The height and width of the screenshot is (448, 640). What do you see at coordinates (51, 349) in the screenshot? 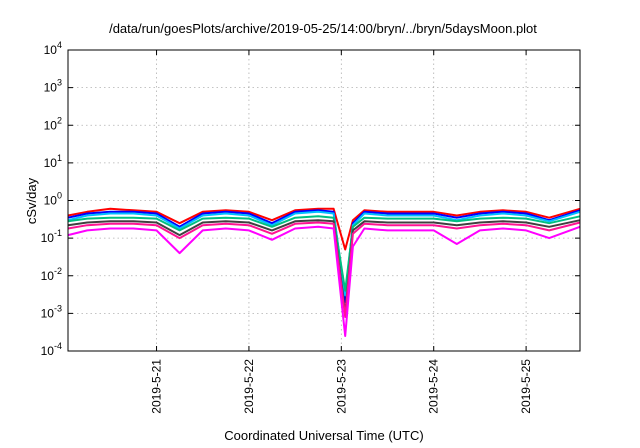
I see `y-tick-label: 10⁻⁴` at bounding box center [51, 349].